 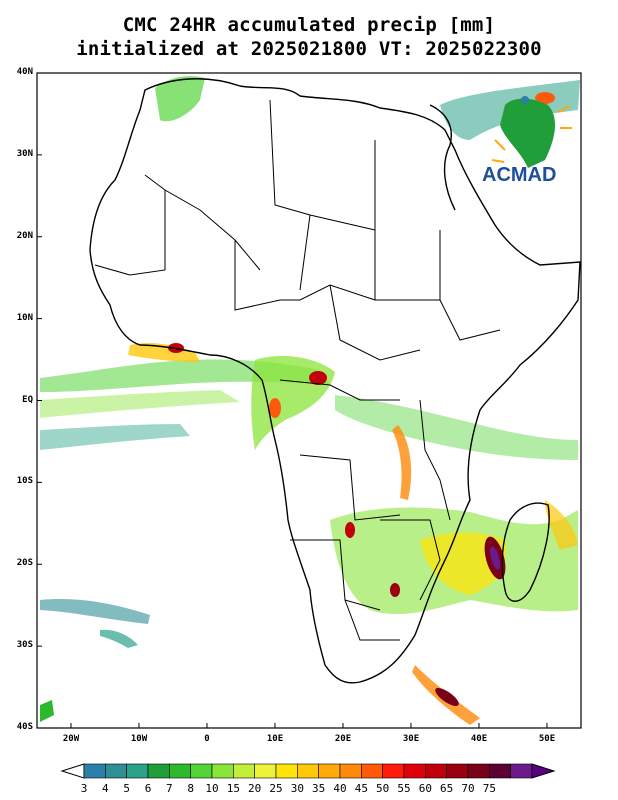 I want to click on lat-label: EQ, so click(x=27, y=399).